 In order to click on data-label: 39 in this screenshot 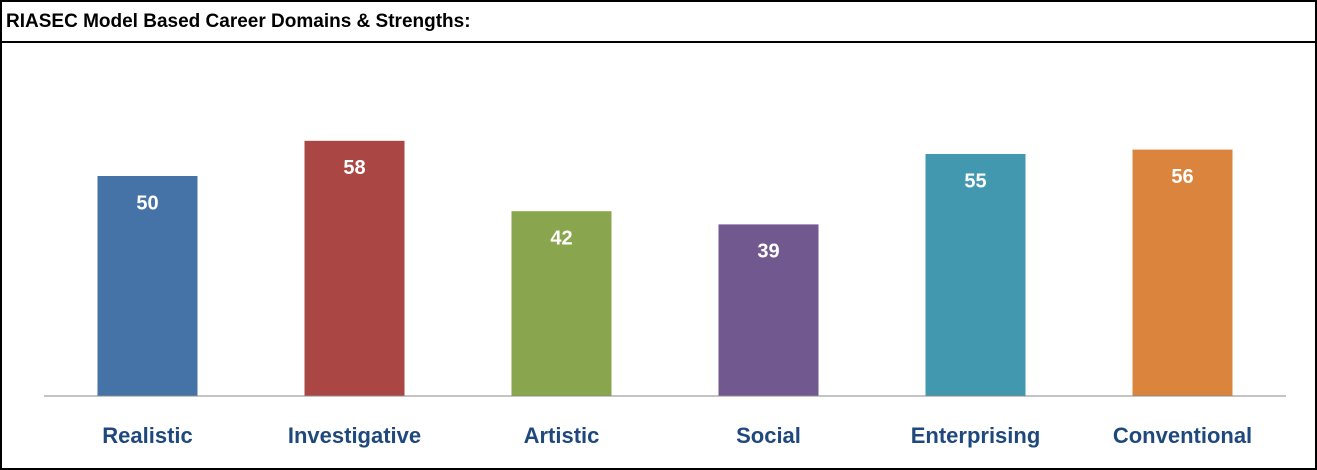, I will do `click(768, 252)`.